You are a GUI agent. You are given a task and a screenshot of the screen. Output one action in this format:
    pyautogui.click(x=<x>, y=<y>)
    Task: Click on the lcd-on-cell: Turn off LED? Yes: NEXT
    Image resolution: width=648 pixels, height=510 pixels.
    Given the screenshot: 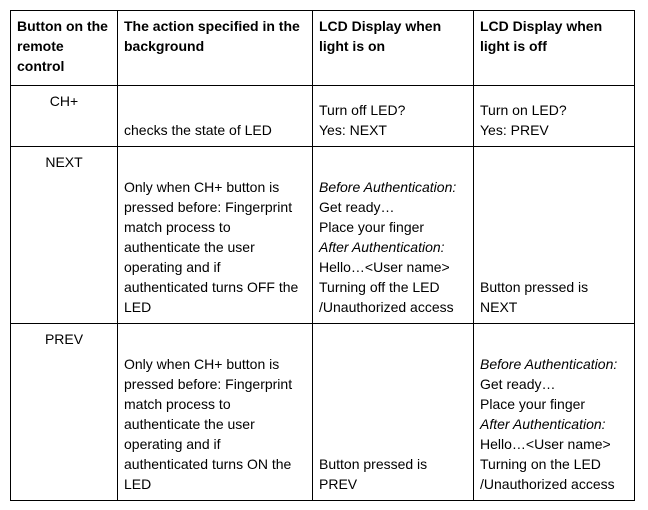 What is the action you would take?
    pyautogui.click(x=393, y=116)
    